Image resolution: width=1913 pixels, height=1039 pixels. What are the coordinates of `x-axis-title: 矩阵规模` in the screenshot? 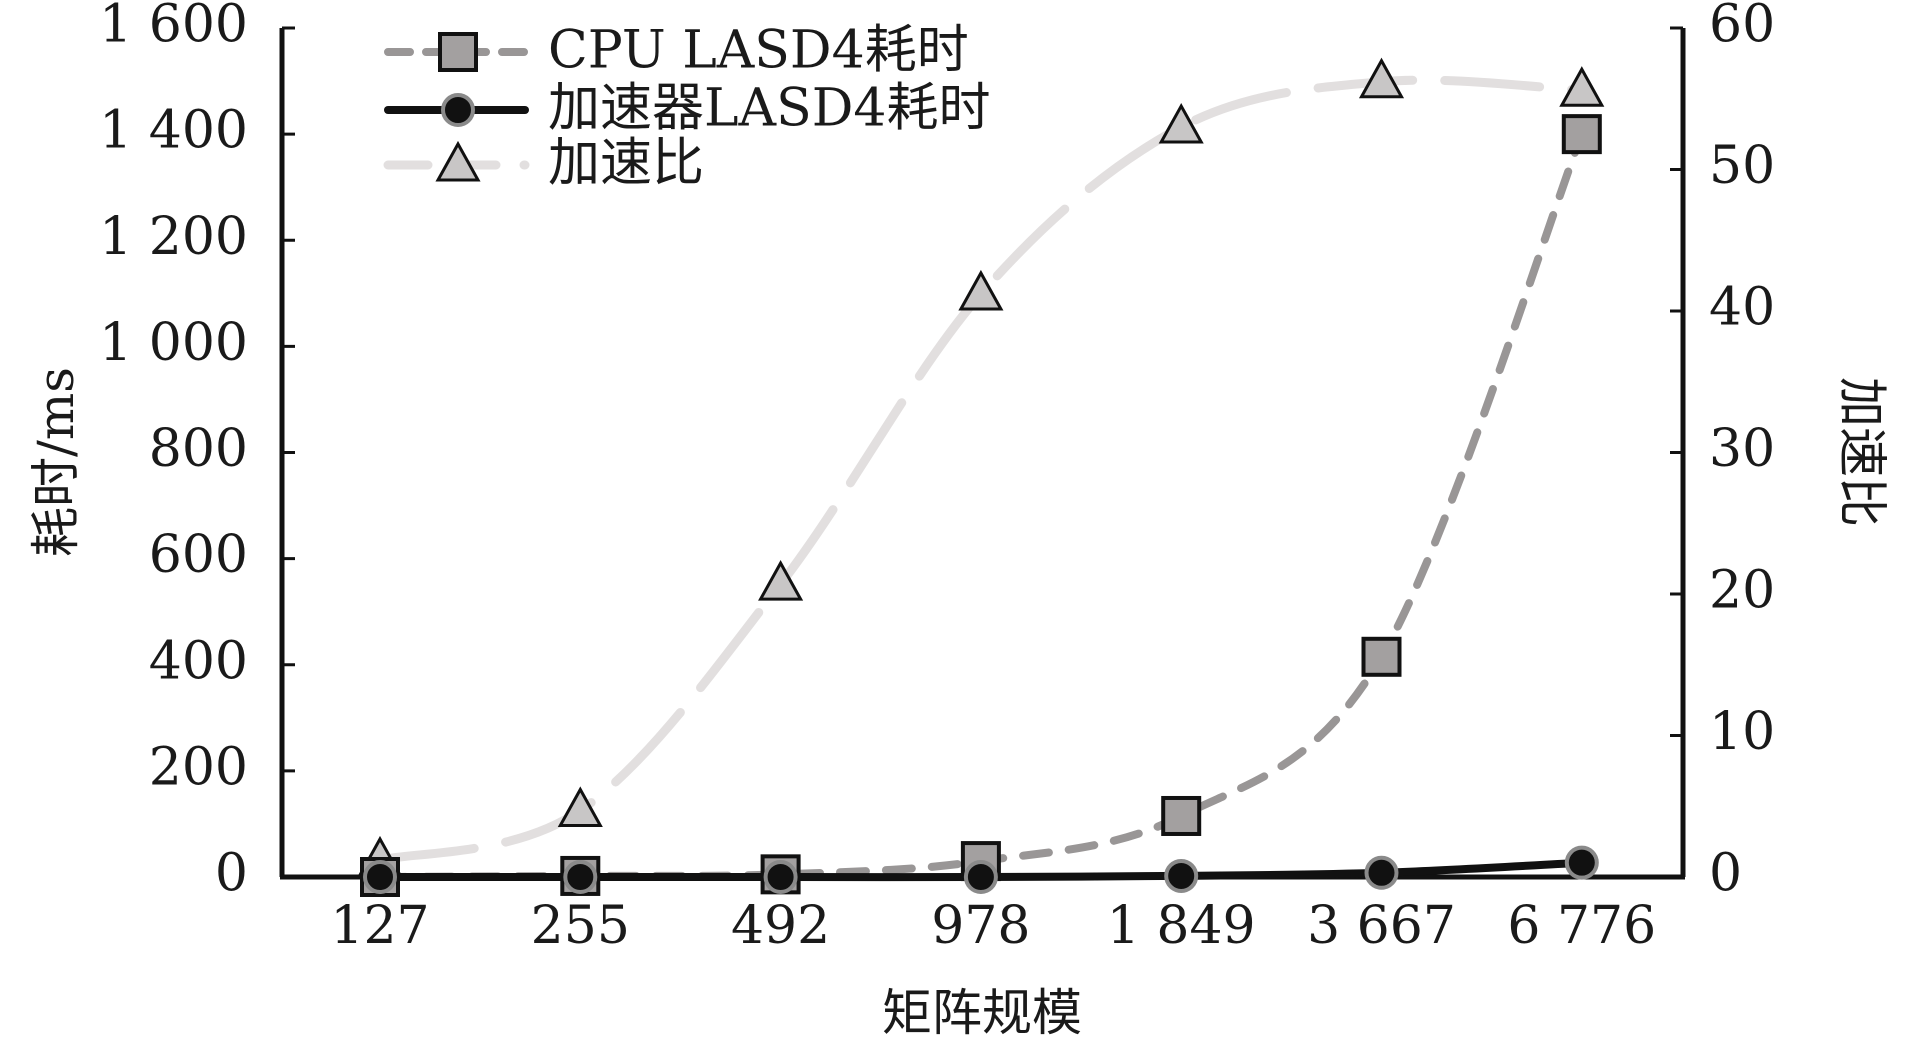 It's located at (982, 1011).